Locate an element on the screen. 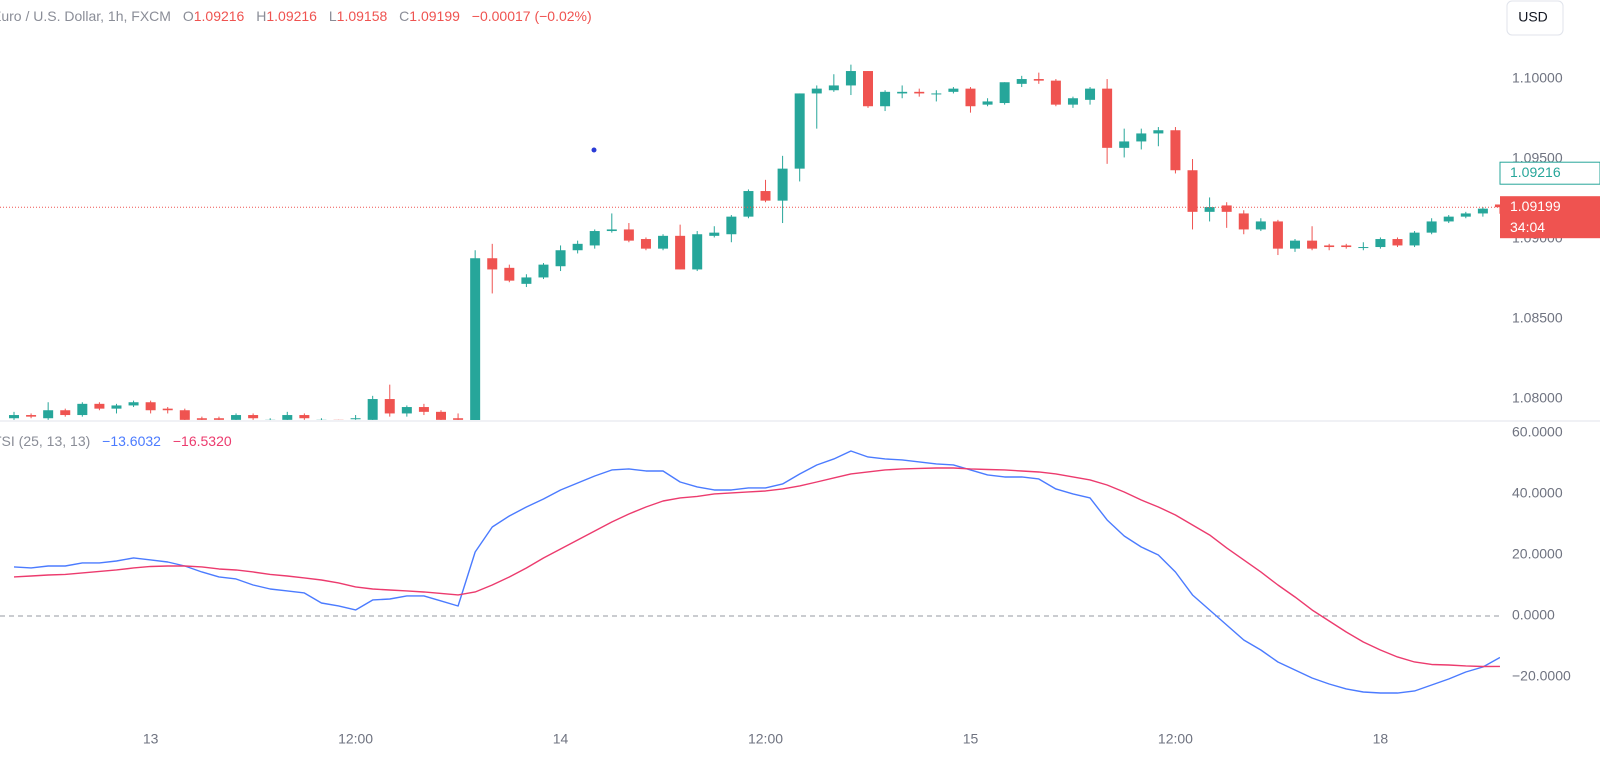 The height and width of the screenshot is (779, 1600). y-tick-label: 20.0000 is located at coordinates (1537, 554).